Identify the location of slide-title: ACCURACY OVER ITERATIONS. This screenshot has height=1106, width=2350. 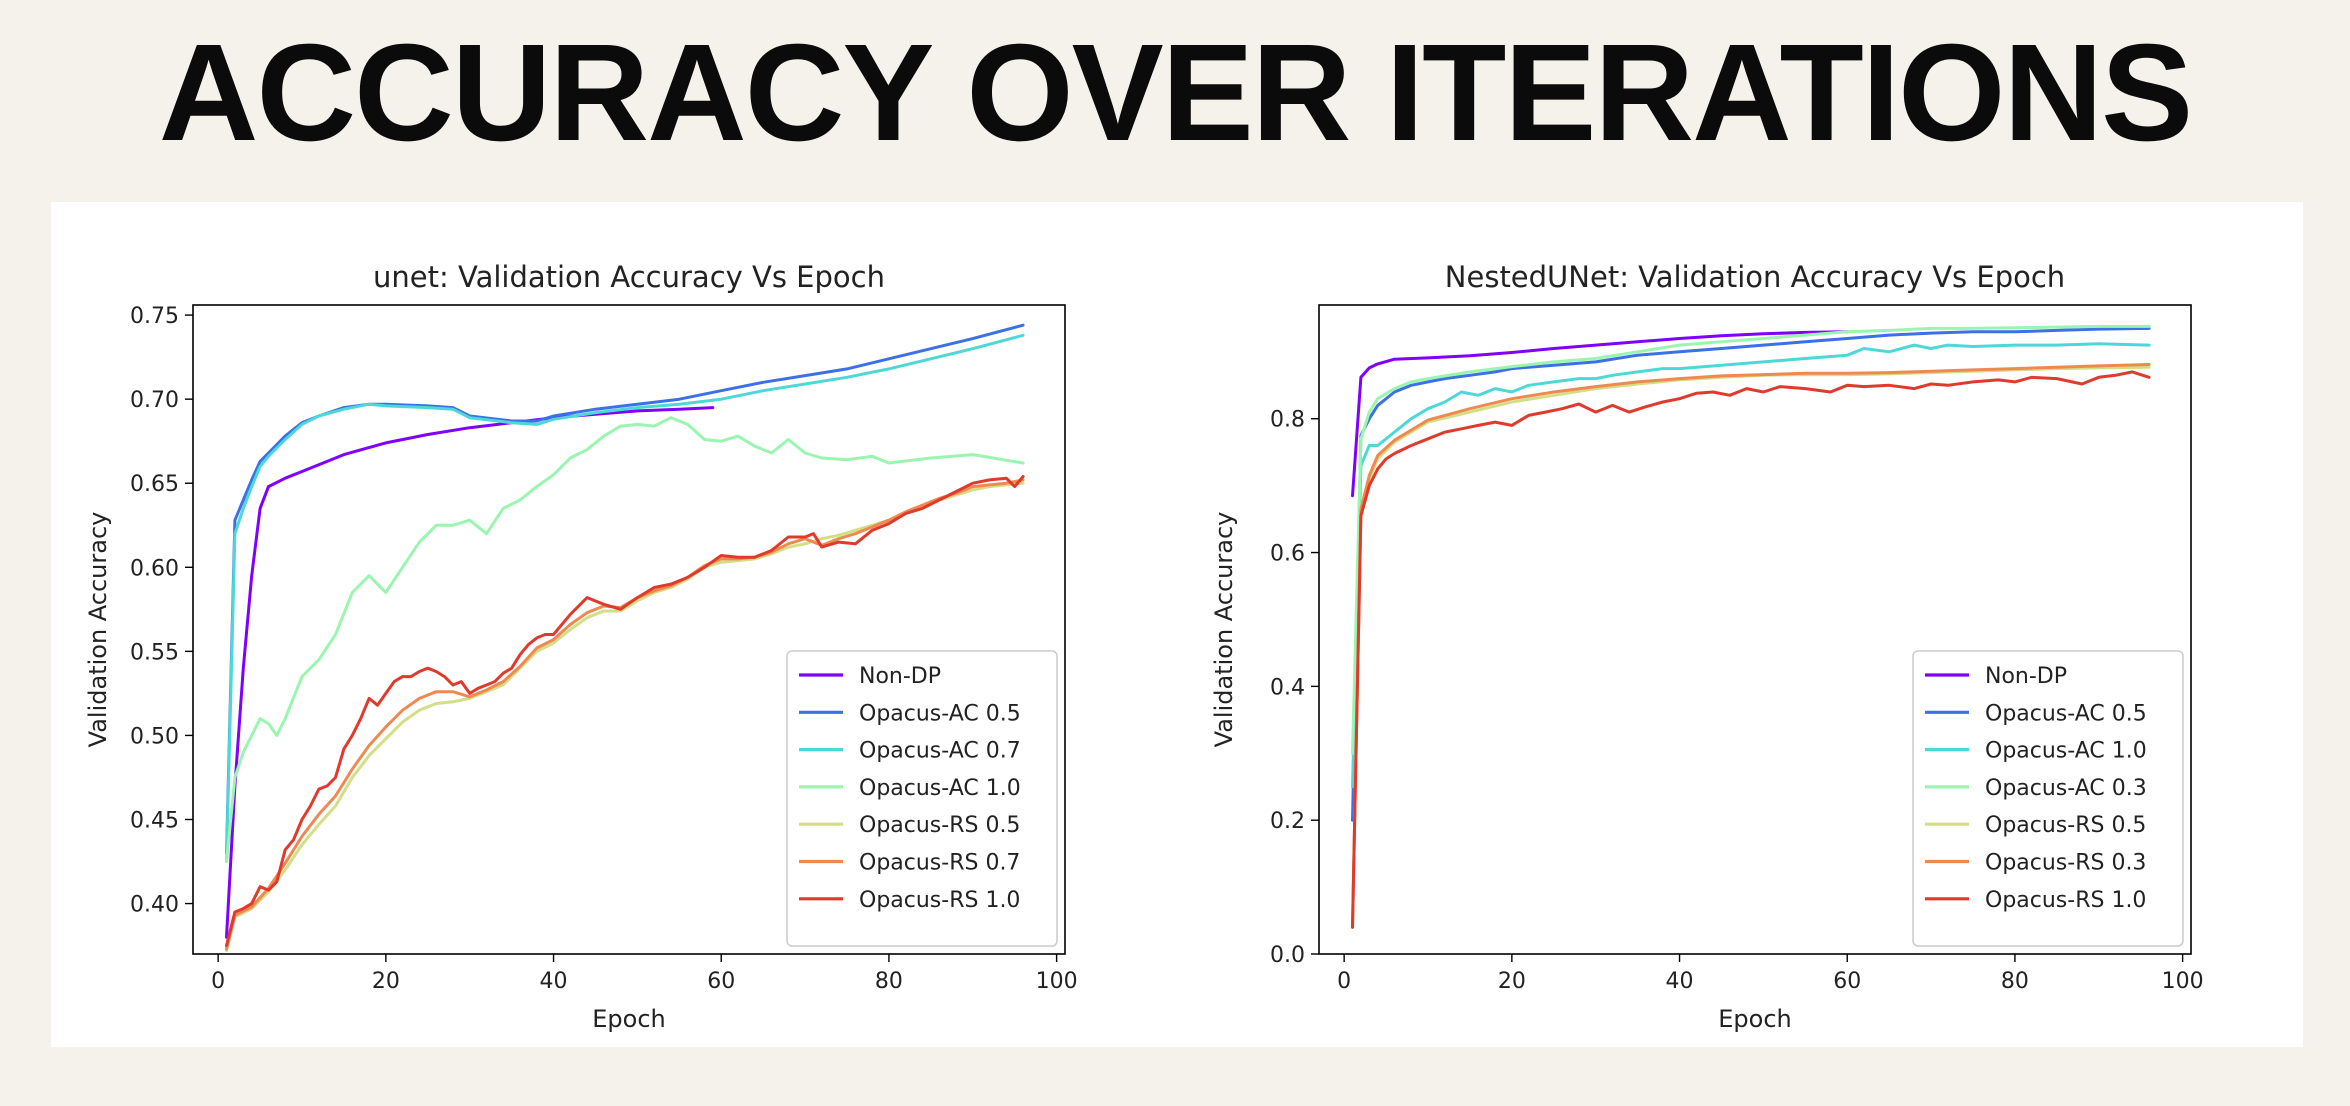
(1175, 93).